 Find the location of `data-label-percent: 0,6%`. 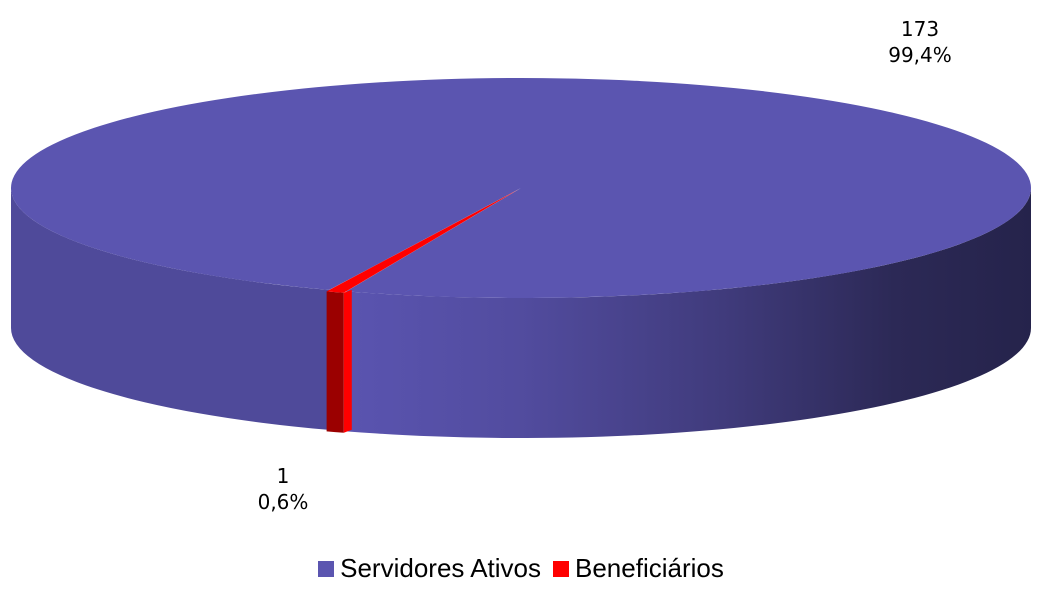

data-label-percent: 0,6% is located at coordinates (283, 502).